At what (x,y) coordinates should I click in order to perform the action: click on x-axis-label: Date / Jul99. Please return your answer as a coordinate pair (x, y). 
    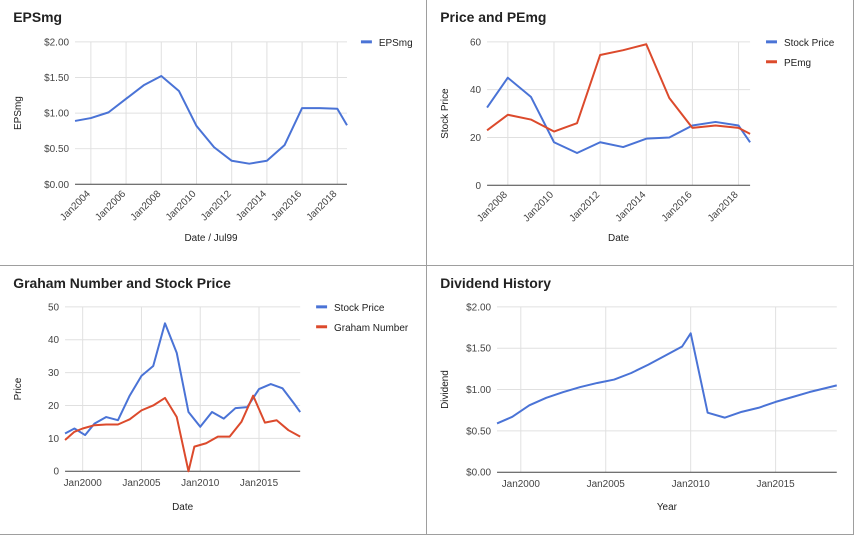
    Looking at the image, I should click on (211, 238).